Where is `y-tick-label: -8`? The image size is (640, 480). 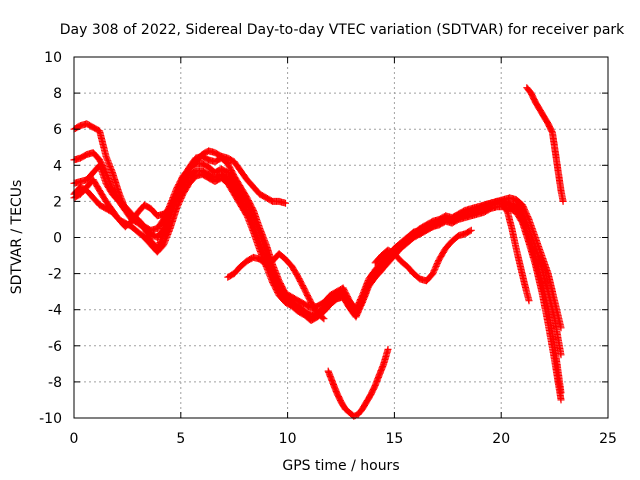 y-tick-label: -8 is located at coordinates (55, 383).